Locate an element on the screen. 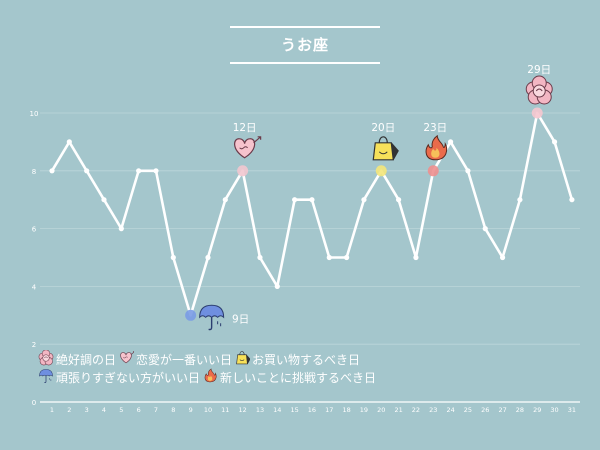 This screenshot has height=450, width=600. x-tick-label: 10 is located at coordinates (208, 410).